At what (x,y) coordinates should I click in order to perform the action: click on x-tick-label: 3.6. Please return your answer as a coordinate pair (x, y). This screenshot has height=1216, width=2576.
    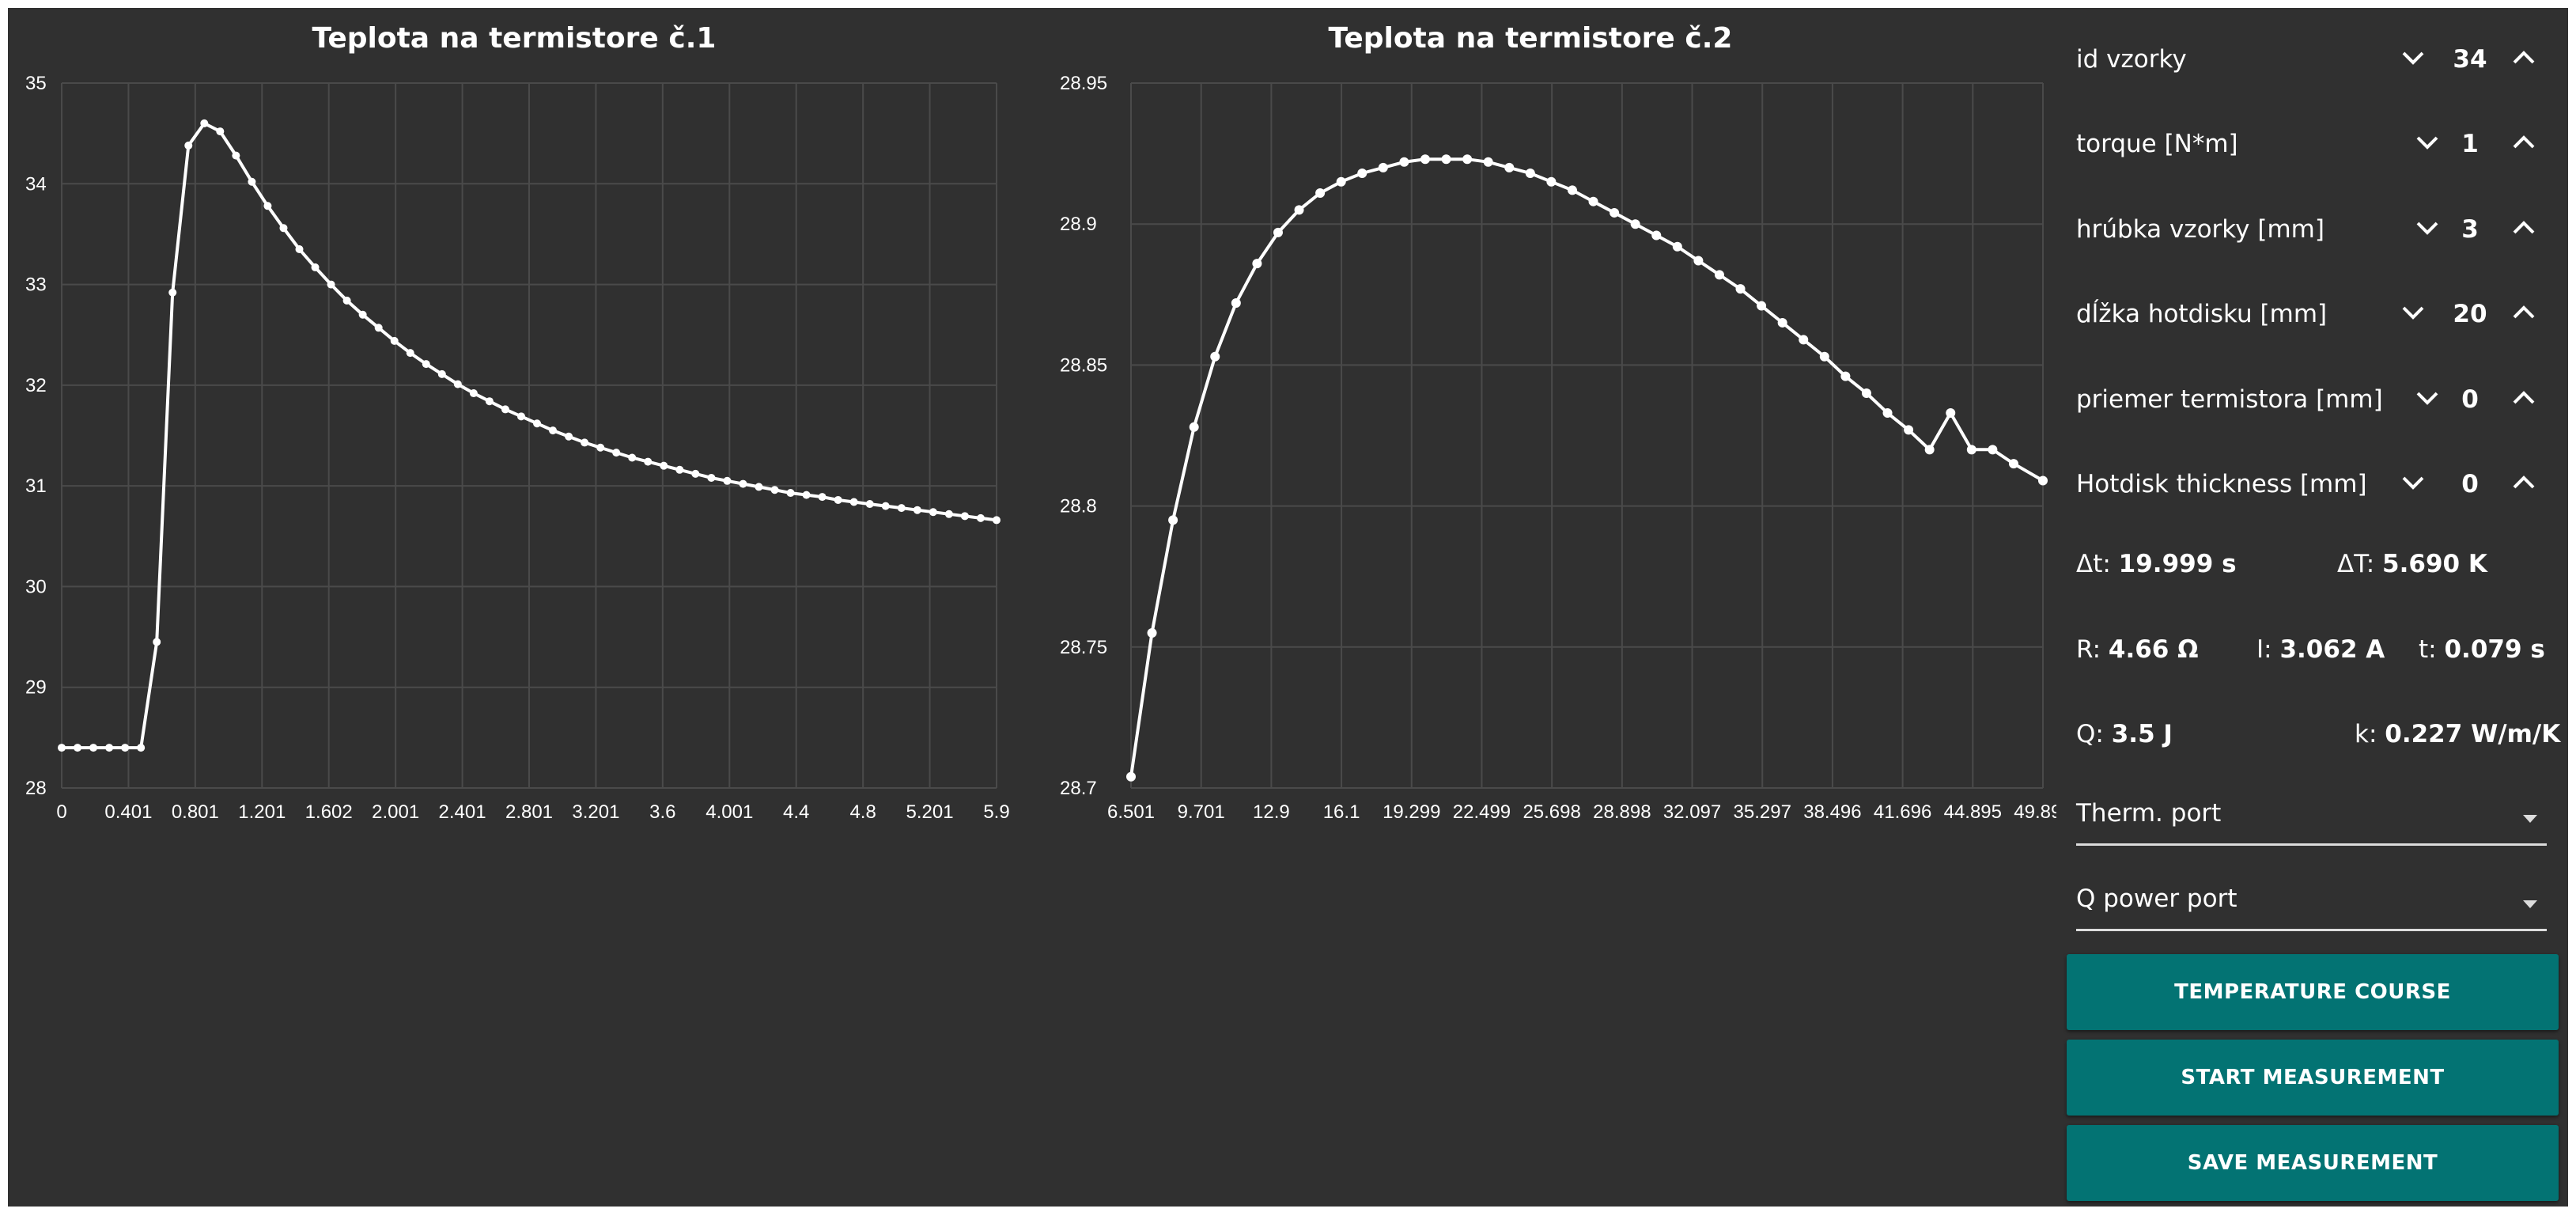
    Looking at the image, I should click on (662, 812).